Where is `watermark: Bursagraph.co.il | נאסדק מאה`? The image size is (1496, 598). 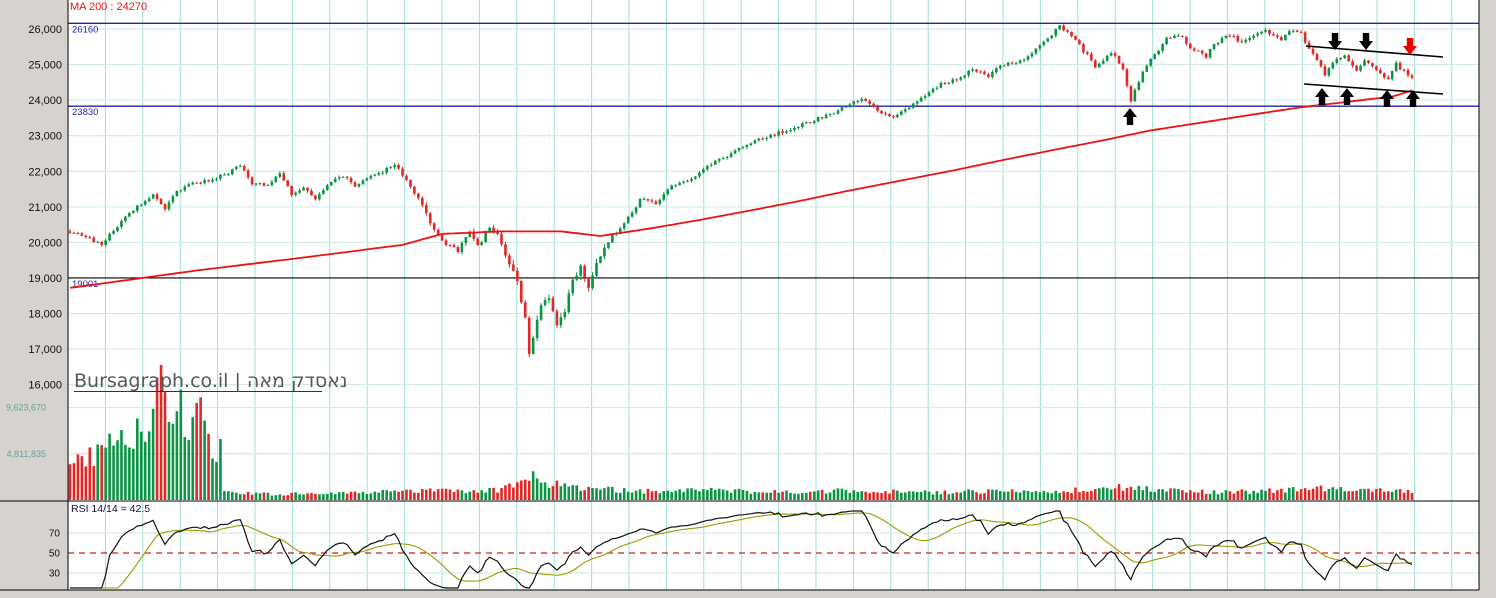 watermark: Bursagraph.co.il | נאסדק מאה is located at coordinates (210, 381).